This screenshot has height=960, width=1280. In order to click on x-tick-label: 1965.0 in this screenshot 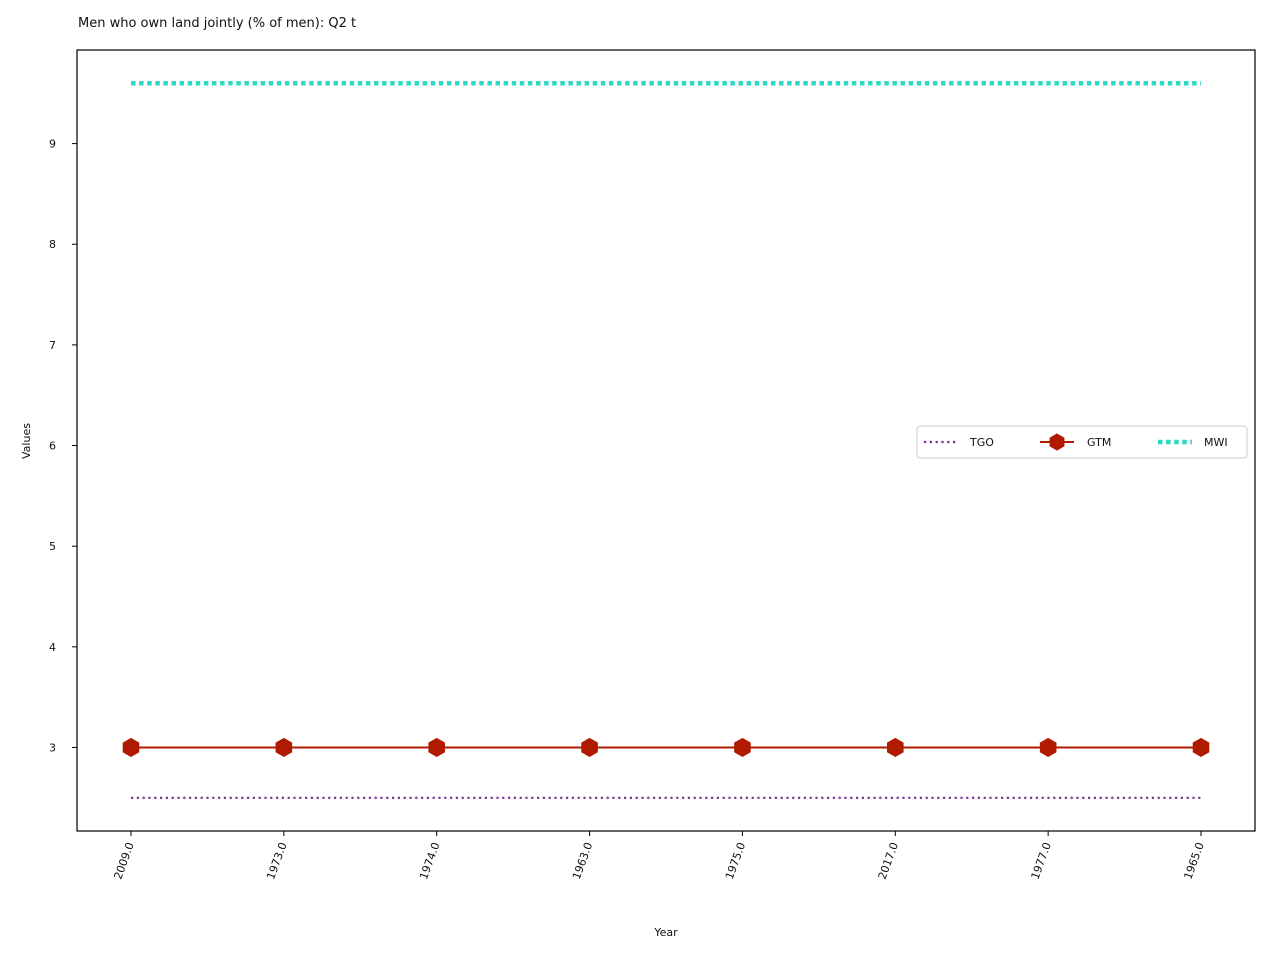, I will do `click(1193, 861)`.